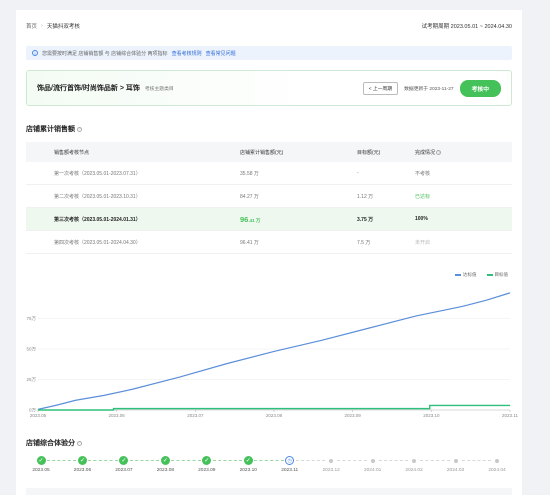 Image resolution: width=550 pixels, height=495 pixels. Describe the element at coordinates (31, 319) in the screenshot. I see `y-tick-label: 75万` at that location.